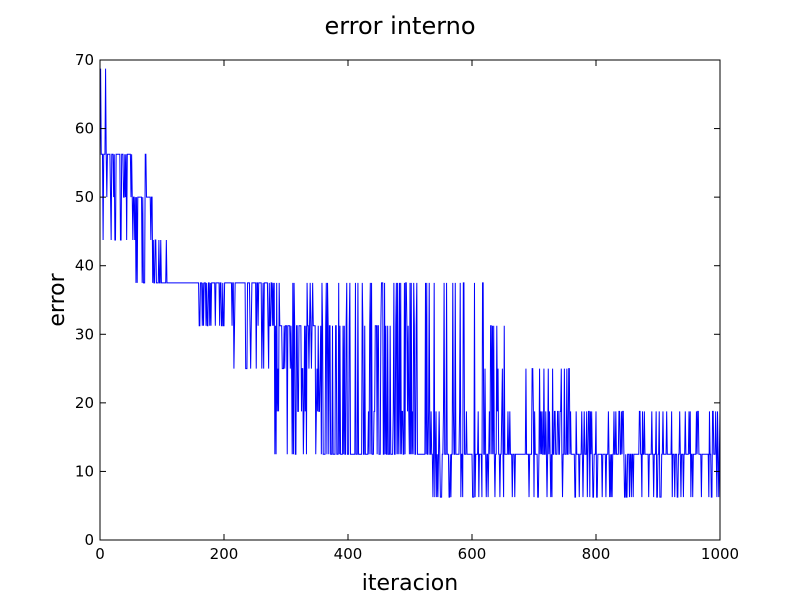 The image size is (800, 600). Describe the element at coordinates (84, 197) in the screenshot. I see `y-tick-label: 50` at that location.